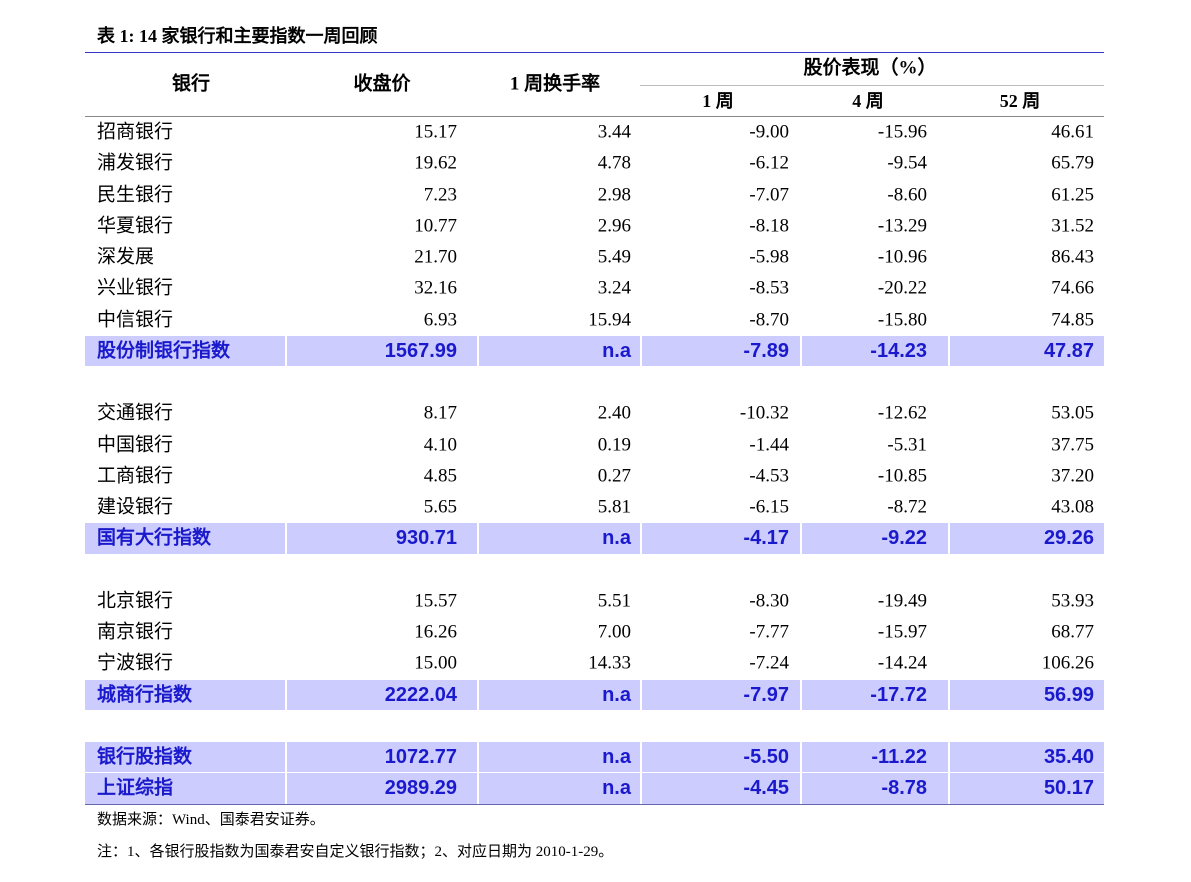 Image resolution: width=1191 pixels, height=882 pixels. Describe the element at coordinates (609, 320) in the screenshot. I see `cell-value: 15.94` at that location.